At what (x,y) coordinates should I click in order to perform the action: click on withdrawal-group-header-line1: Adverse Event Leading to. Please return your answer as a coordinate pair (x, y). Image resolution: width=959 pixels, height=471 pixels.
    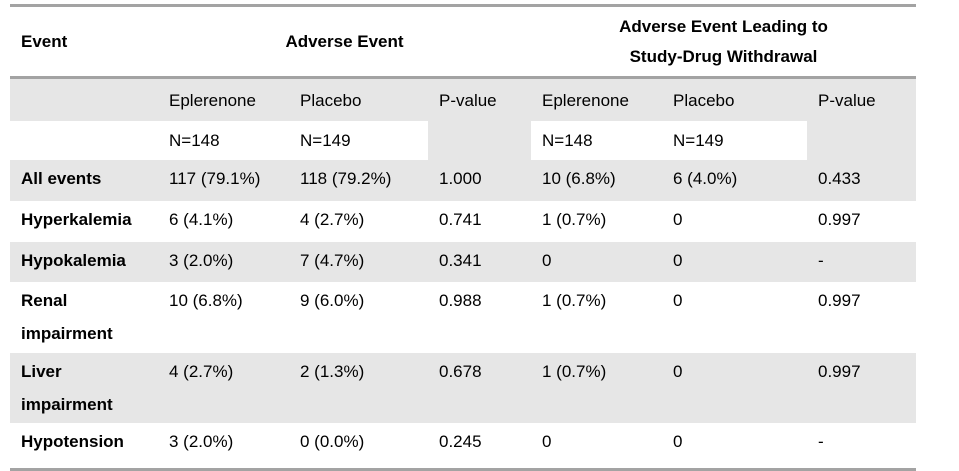
    Looking at the image, I should click on (723, 26).